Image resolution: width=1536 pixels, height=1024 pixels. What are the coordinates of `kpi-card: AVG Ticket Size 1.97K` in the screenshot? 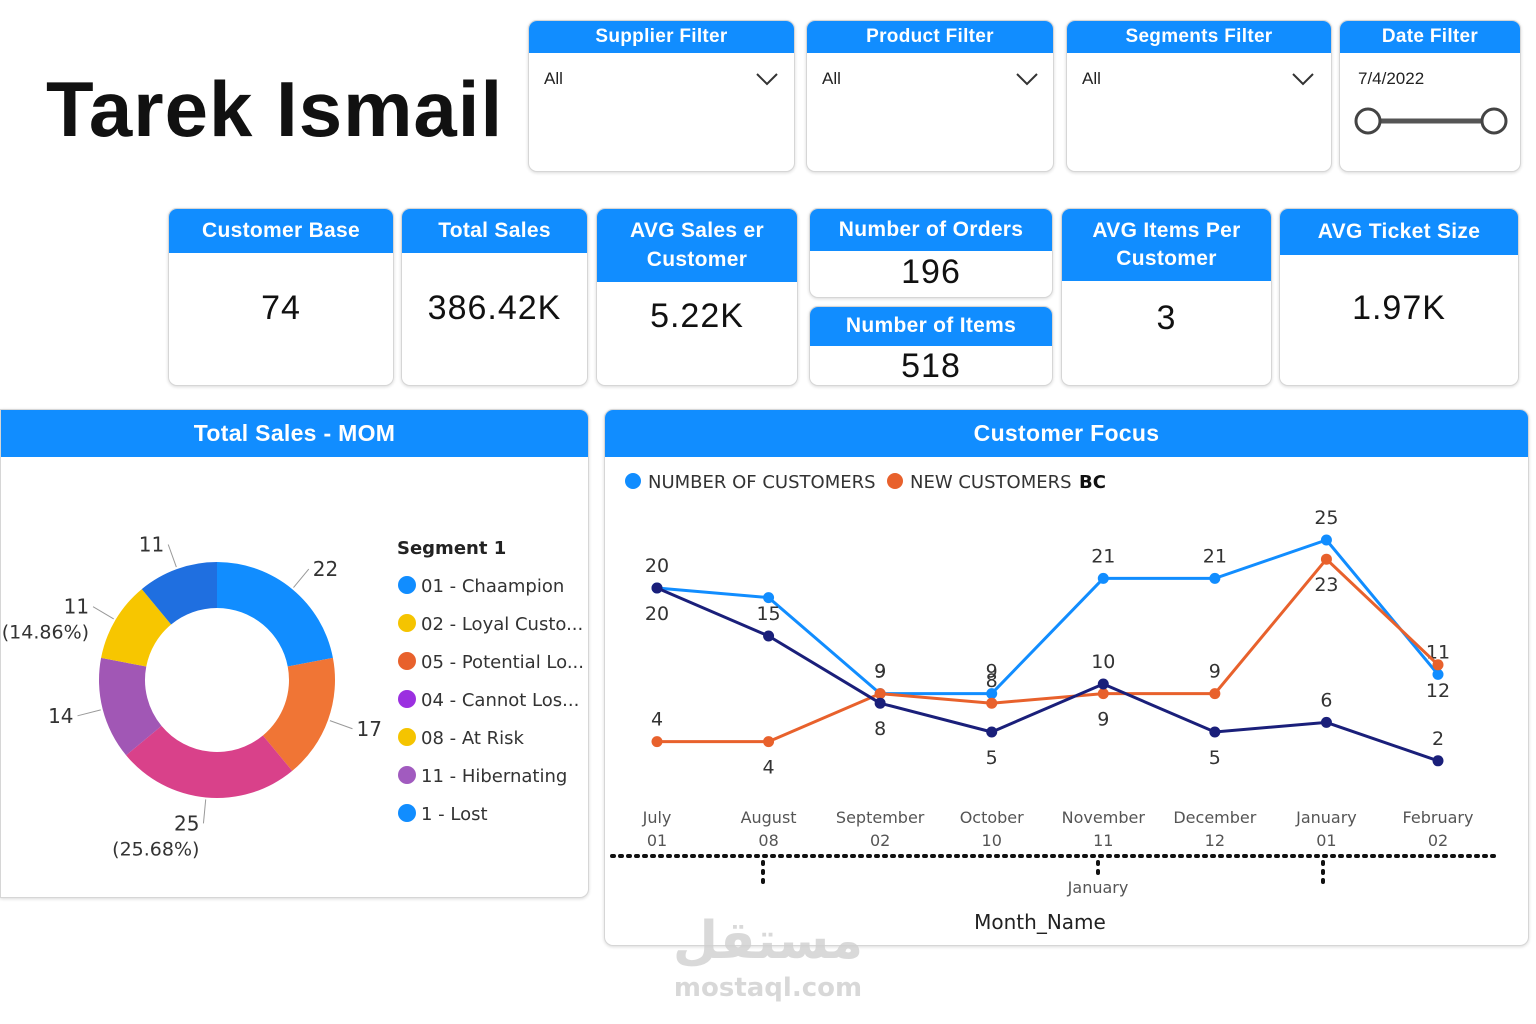 It's located at (1399, 297).